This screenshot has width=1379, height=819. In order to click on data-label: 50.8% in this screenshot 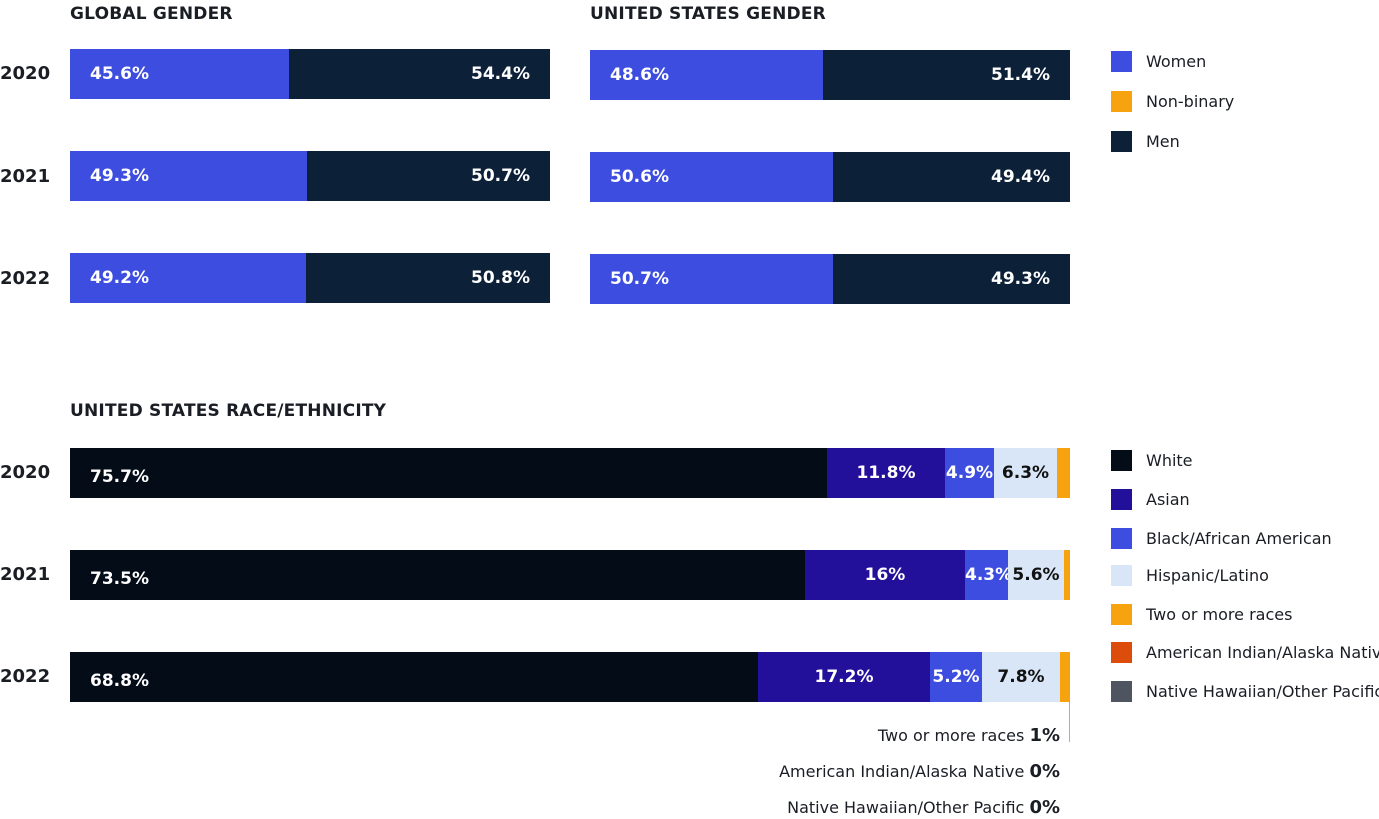, I will do `click(500, 278)`.